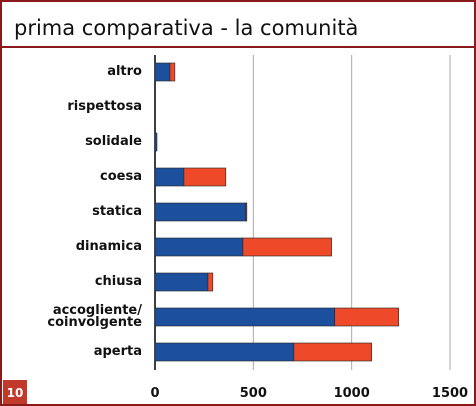 This screenshot has width=476, height=406. I want to click on page-badge, so click(15, 392).